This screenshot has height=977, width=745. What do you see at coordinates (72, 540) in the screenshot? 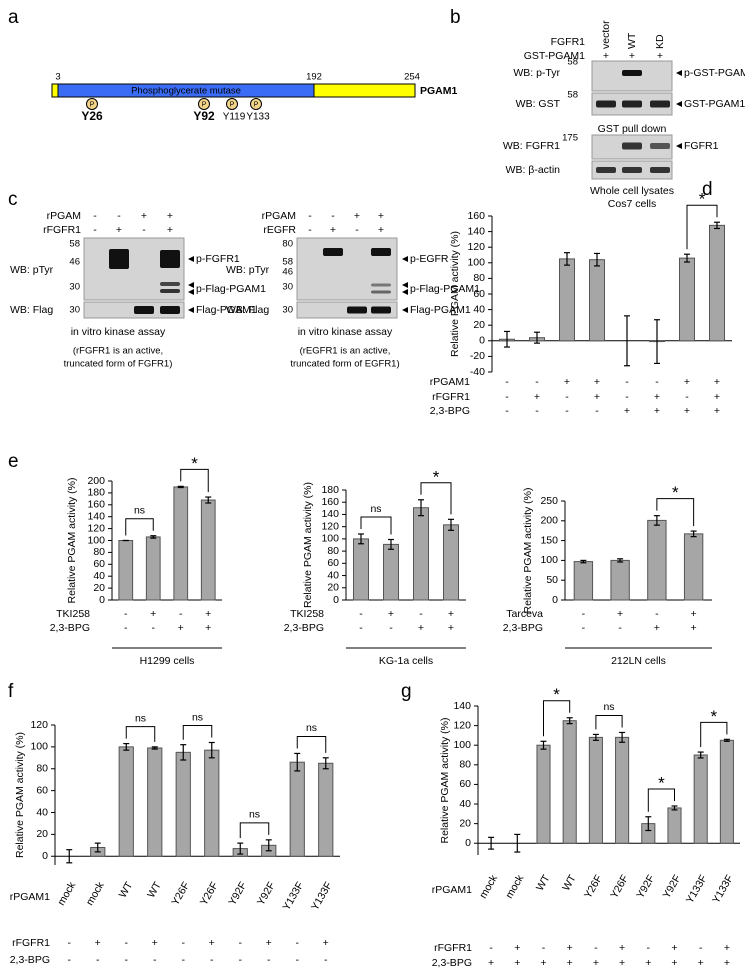
I see `y-axis-label: Relative PGAM activity (%)` at bounding box center [72, 540].